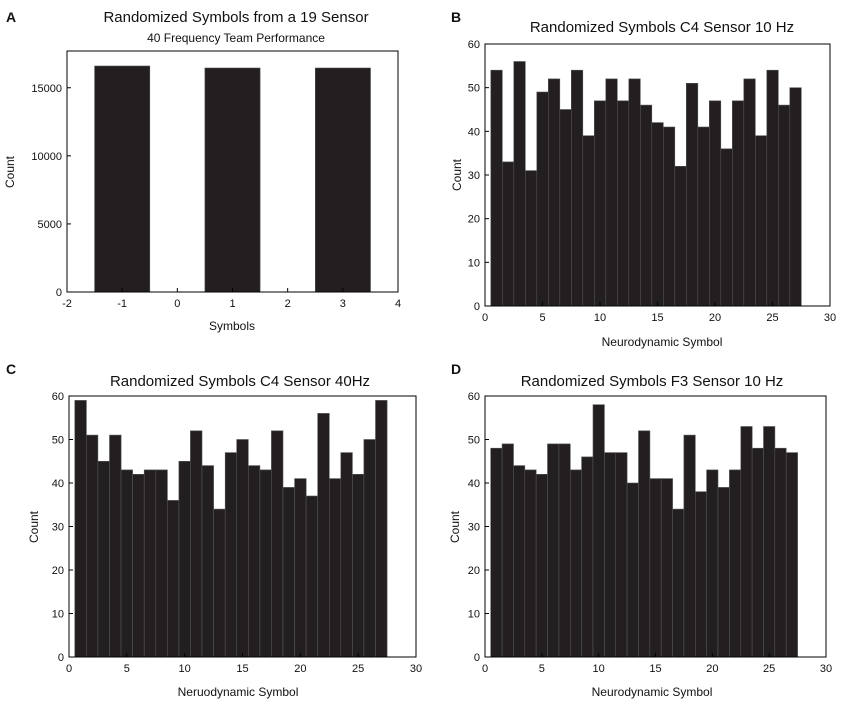  What do you see at coordinates (474, 571) in the screenshot?
I see `panel-d-ytick-label: 20` at bounding box center [474, 571].